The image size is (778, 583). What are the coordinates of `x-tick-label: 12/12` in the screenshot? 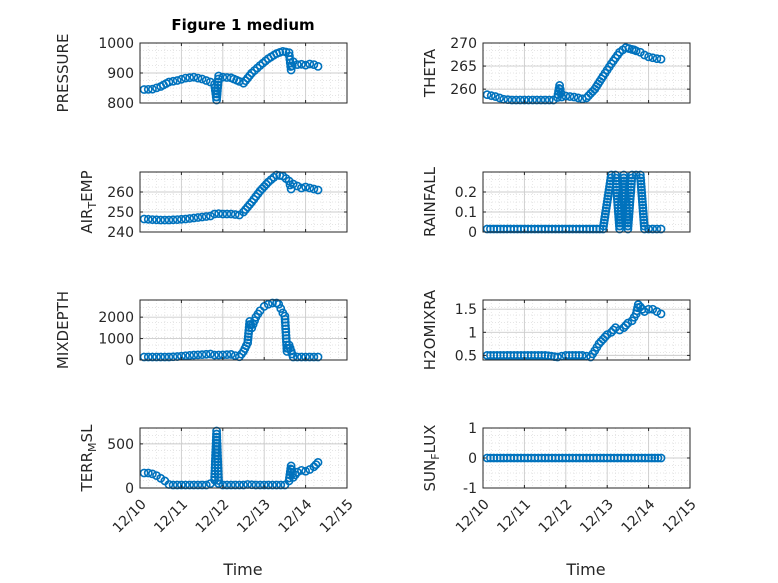 It's located at (213, 516).